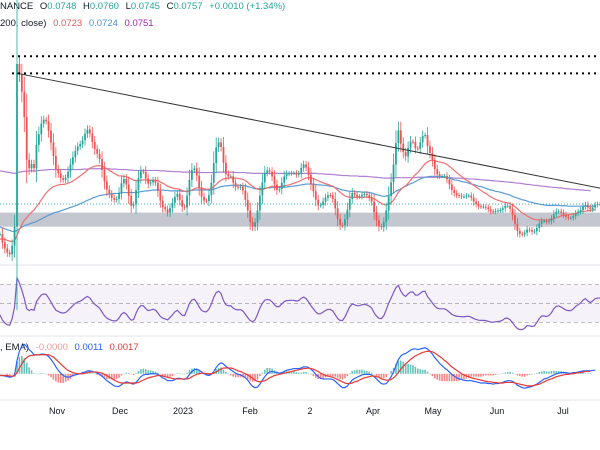 This screenshot has height=450, width=600. What do you see at coordinates (433, 411) in the screenshot?
I see `time-axis-label: May` at bounding box center [433, 411].